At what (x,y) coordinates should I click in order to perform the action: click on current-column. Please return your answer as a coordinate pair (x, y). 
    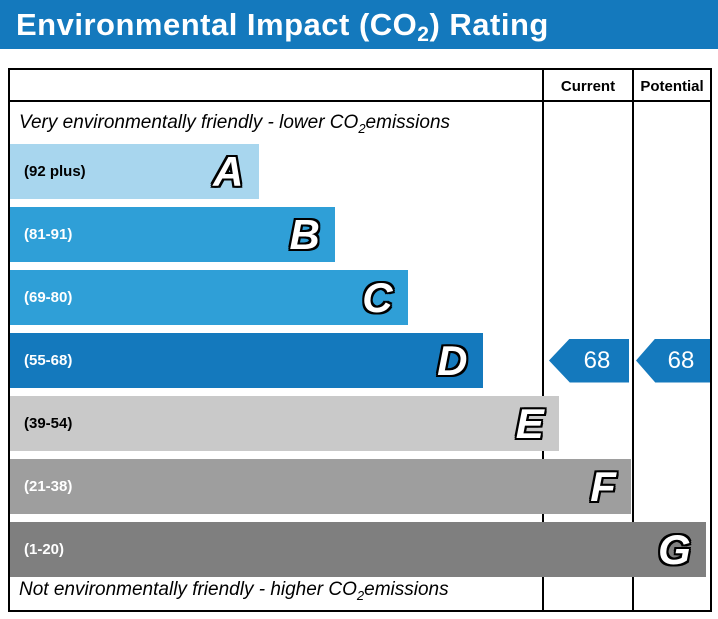
    Looking at the image, I should click on (587, 340).